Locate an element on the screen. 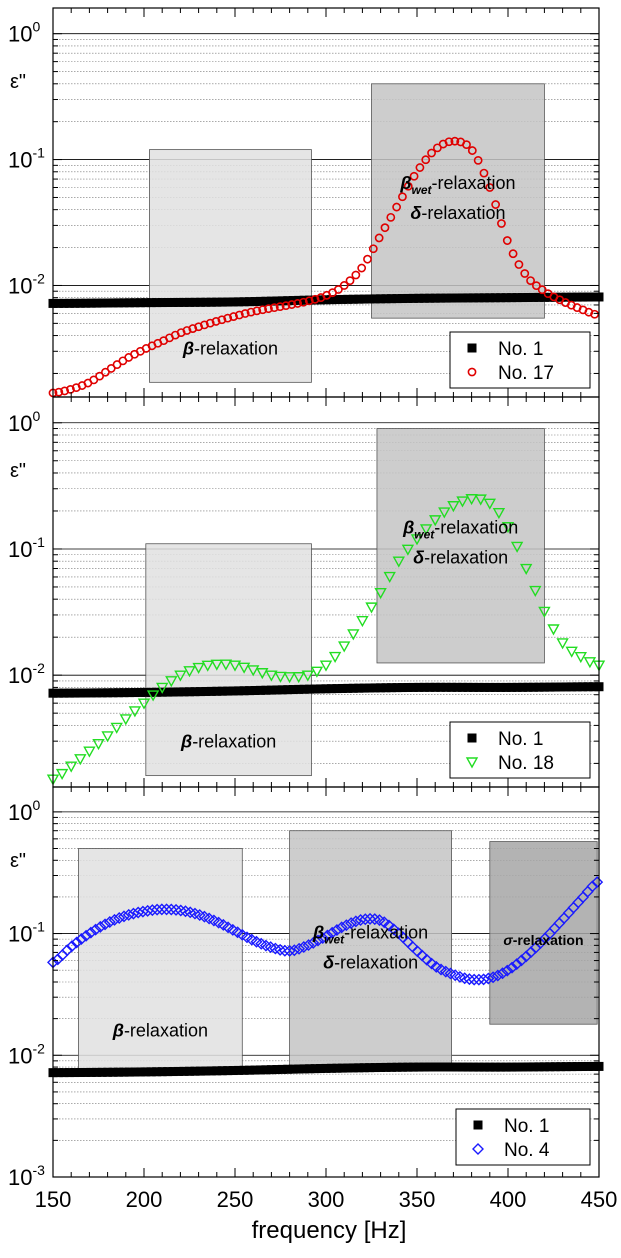 The width and height of the screenshot is (621, 1258). x-tick-label: 250 is located at coordinates (235, 1199).